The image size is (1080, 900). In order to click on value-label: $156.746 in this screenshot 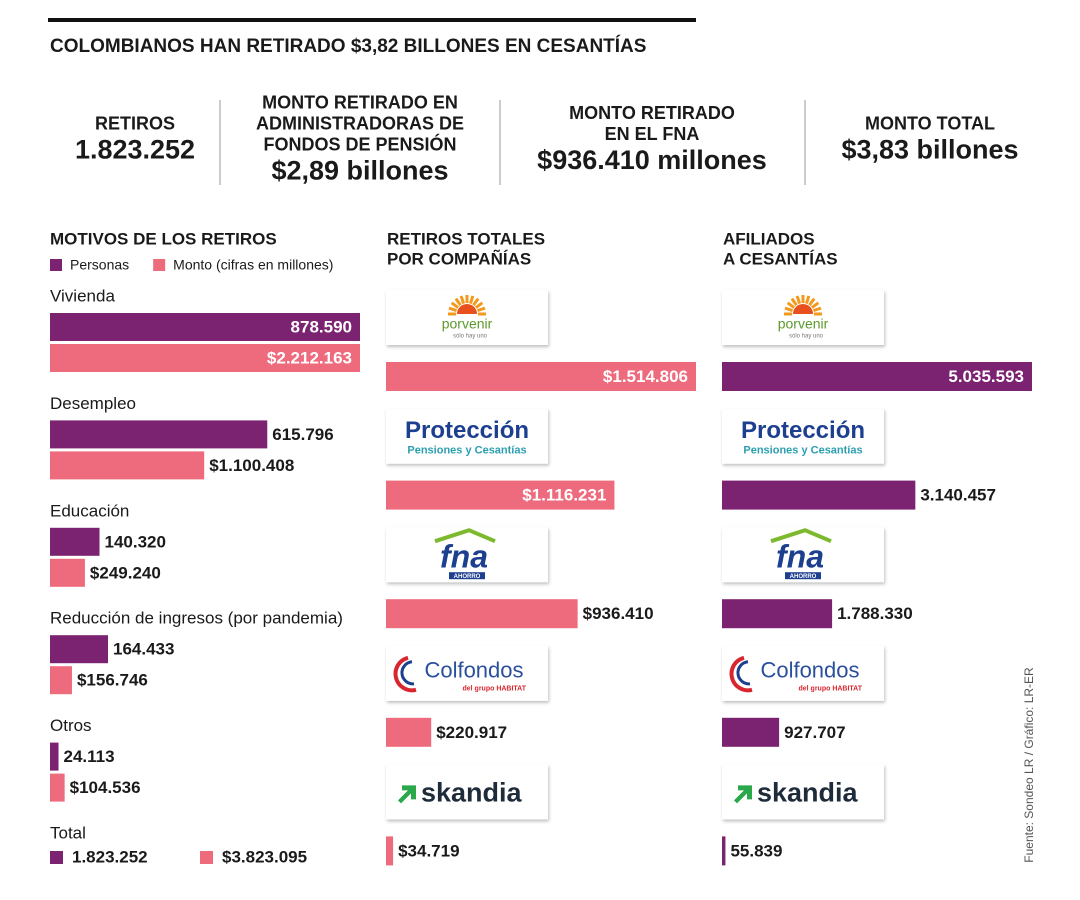, I will do `click(112, 680)`.